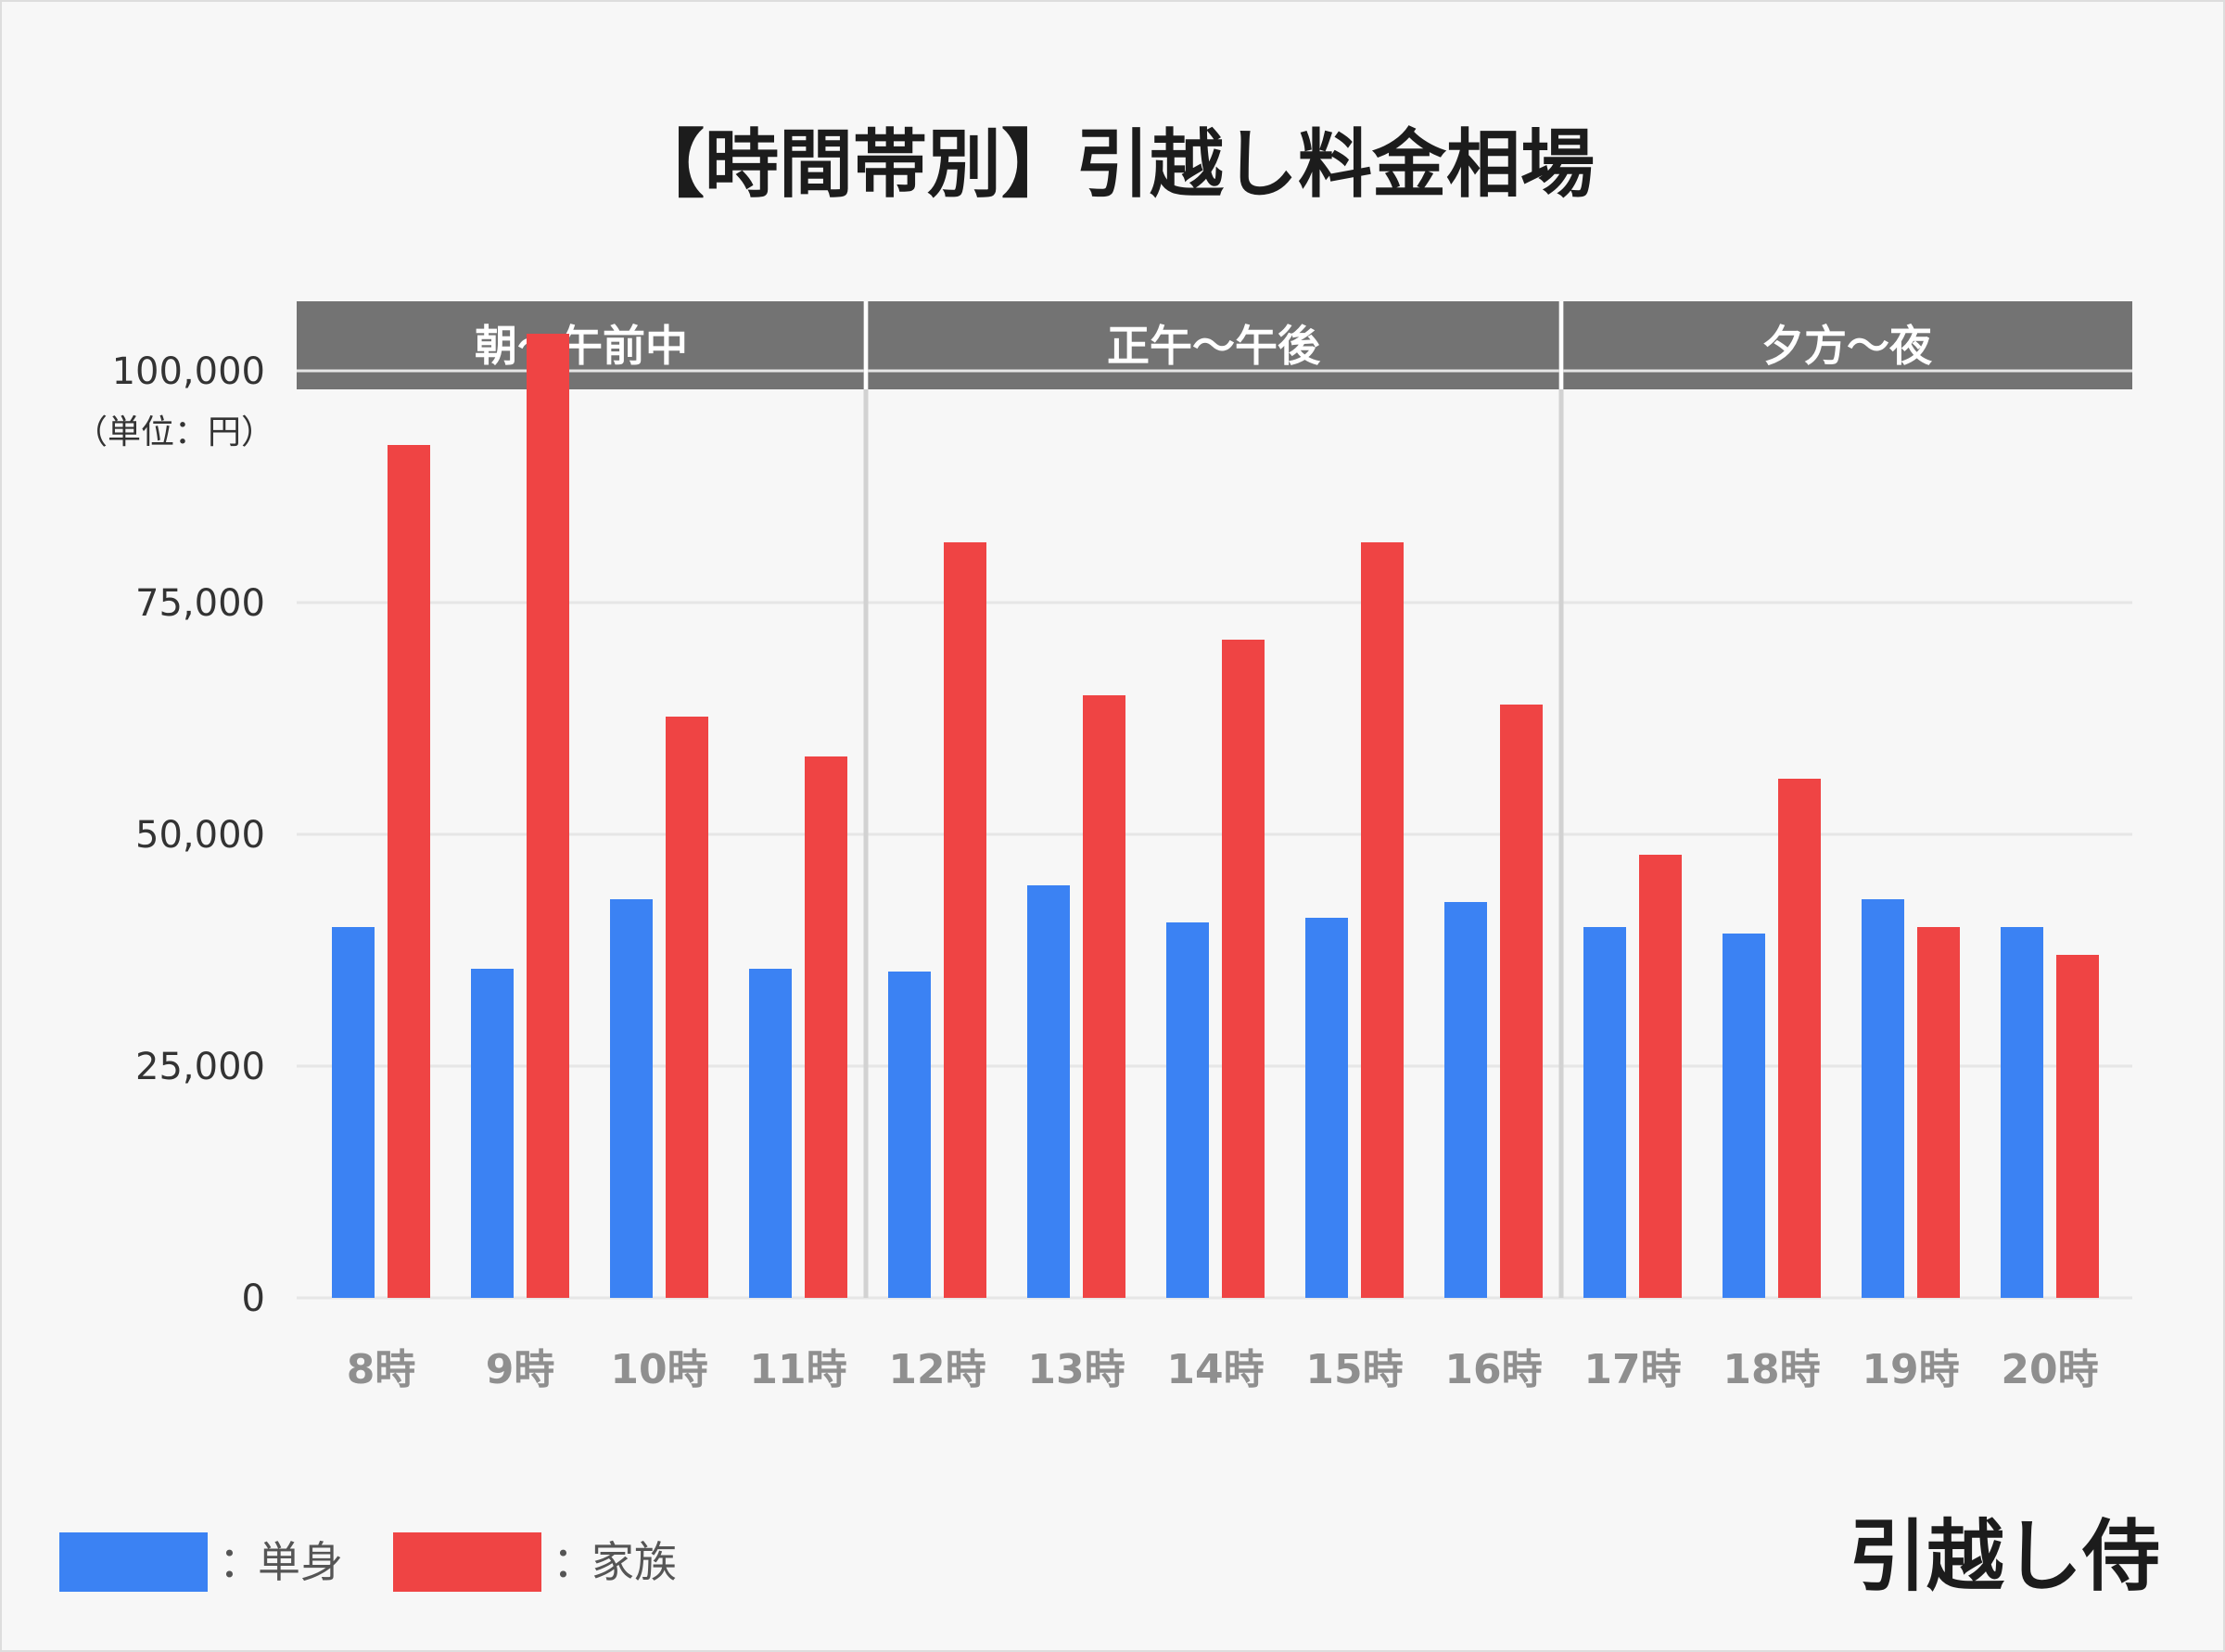  What do you see at coordinates (200, 1067) in the screenshot?
I see `y-tick-label: 25,000` at bounding box center [200, 1067].